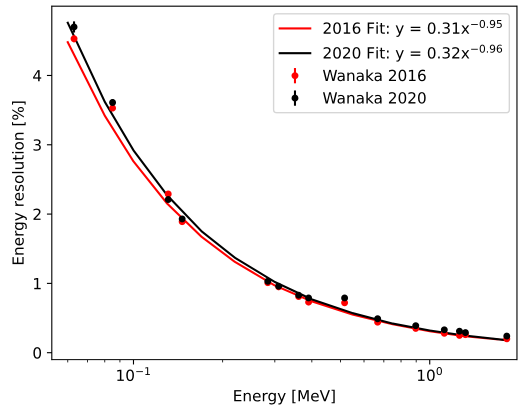 This screenshot has height=411, width=518. What do you see at coordinates (133, 374) in the screenshot?
I see `x-tick-label: 10$^{−1}$` at bounding box center [133, 374].